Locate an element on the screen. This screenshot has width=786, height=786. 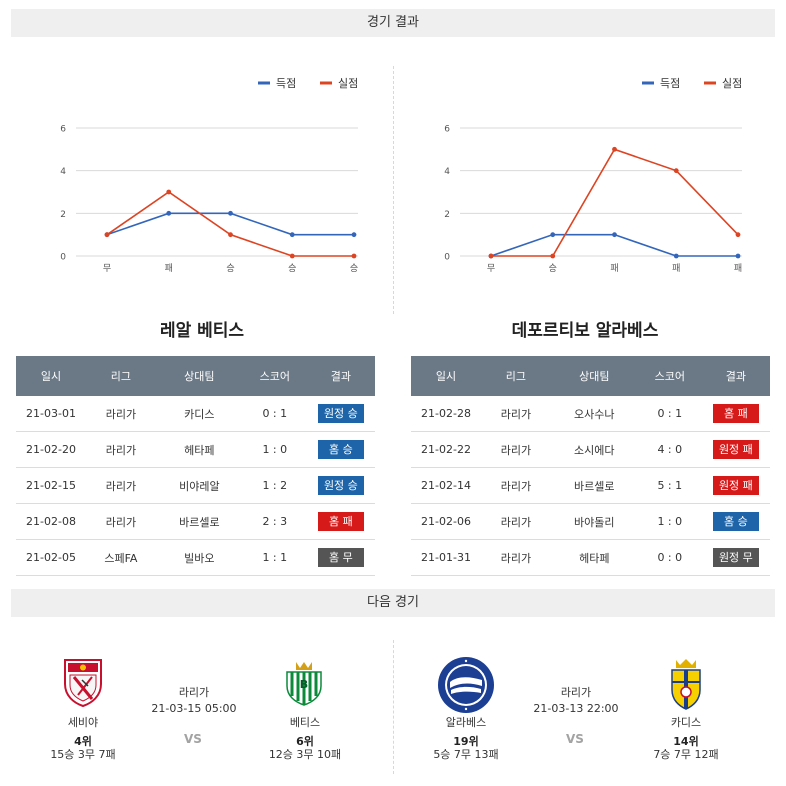
betis-record: 12승 3무 10패 is located at coordinates (305, 754).